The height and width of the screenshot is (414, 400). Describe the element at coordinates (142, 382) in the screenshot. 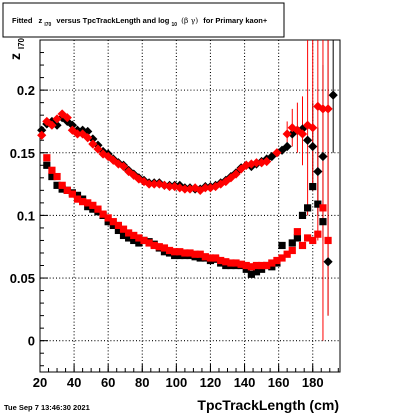

I see `x-tick-label: 80` at that location.